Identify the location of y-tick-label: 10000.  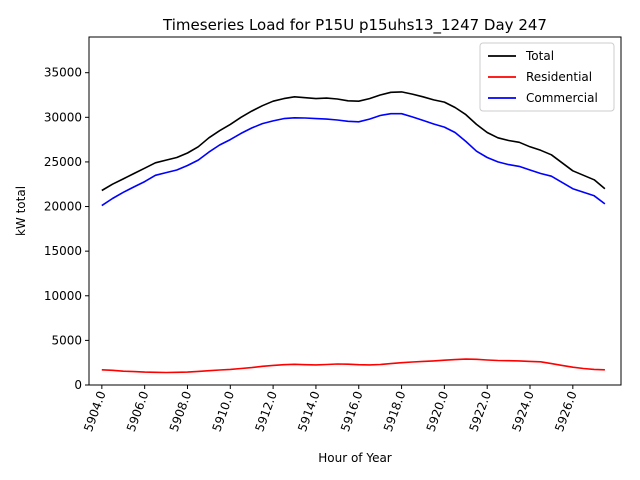
(63, 296).